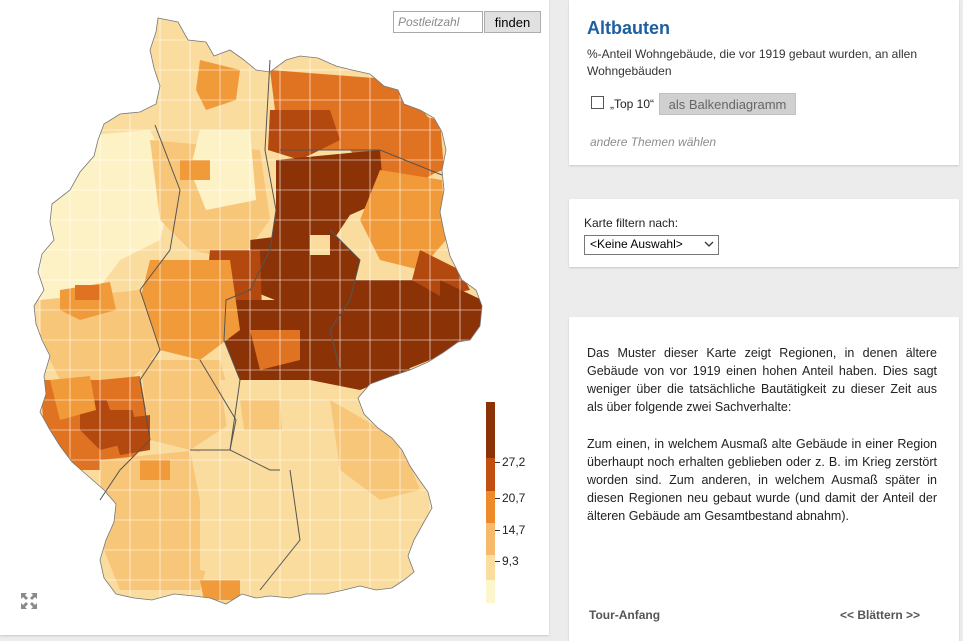  What do you see at coordinates (375, 450) in the screenshot?
I see `region-upper-palatinate` at bounding box center [375, 450].